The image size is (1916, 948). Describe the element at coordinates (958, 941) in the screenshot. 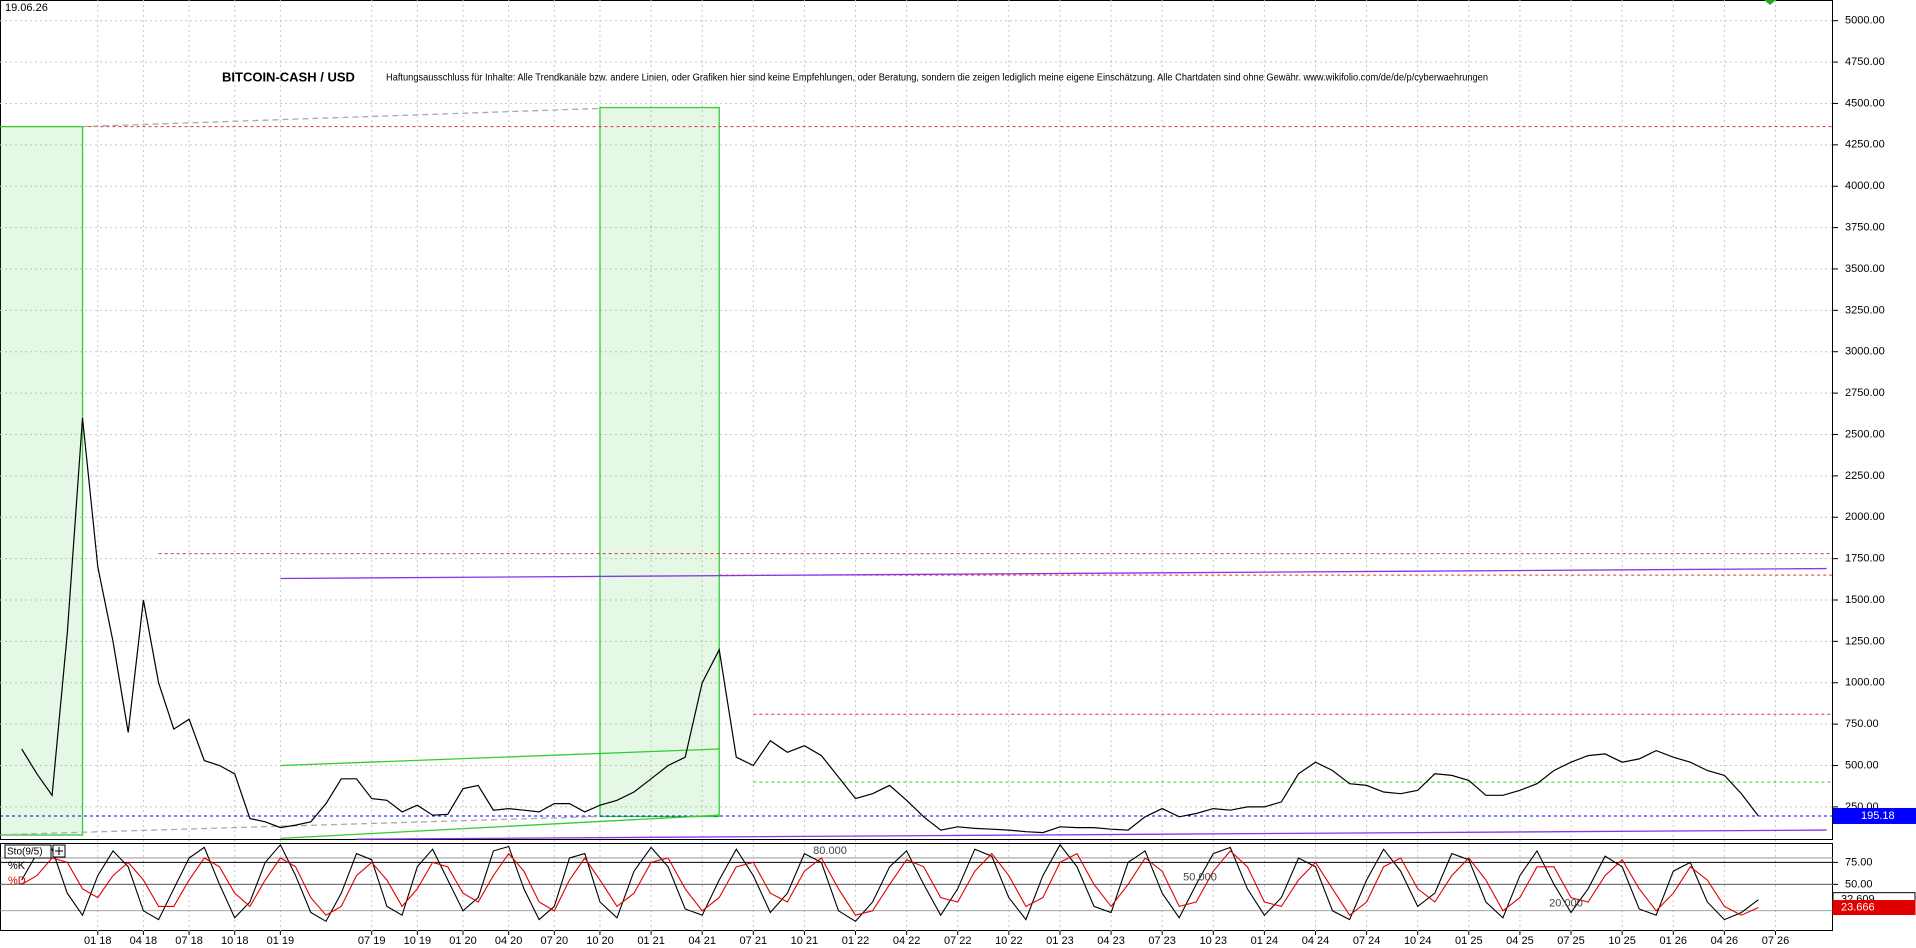

I see `x-tick-label: 07 22` at that location.